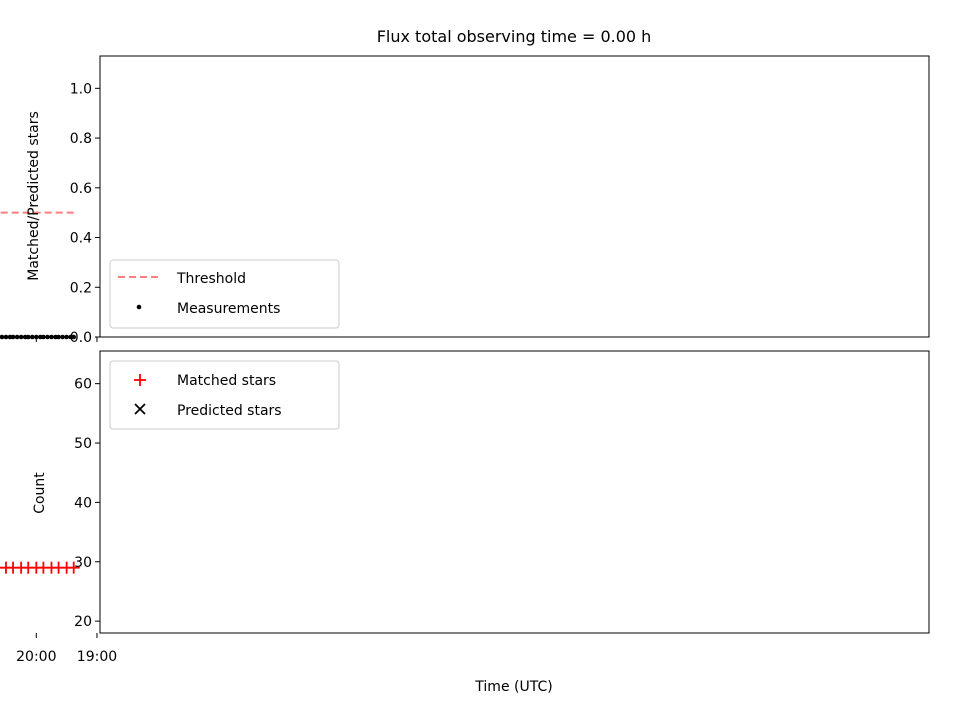  What do you see at coordinates (81, 288) in the screenshot?
I see `y-tick-label: 0.2` at bounding box center [81, 288].